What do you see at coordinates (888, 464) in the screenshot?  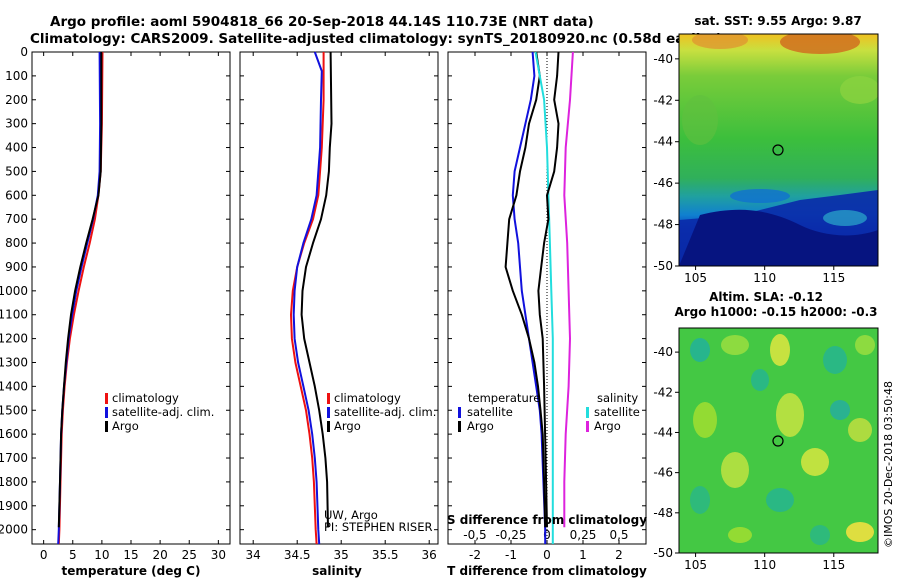 I see `imos-stamp: ©IMOS 20-Dec-2018 03:50:48` at bounding box center [888, 464].